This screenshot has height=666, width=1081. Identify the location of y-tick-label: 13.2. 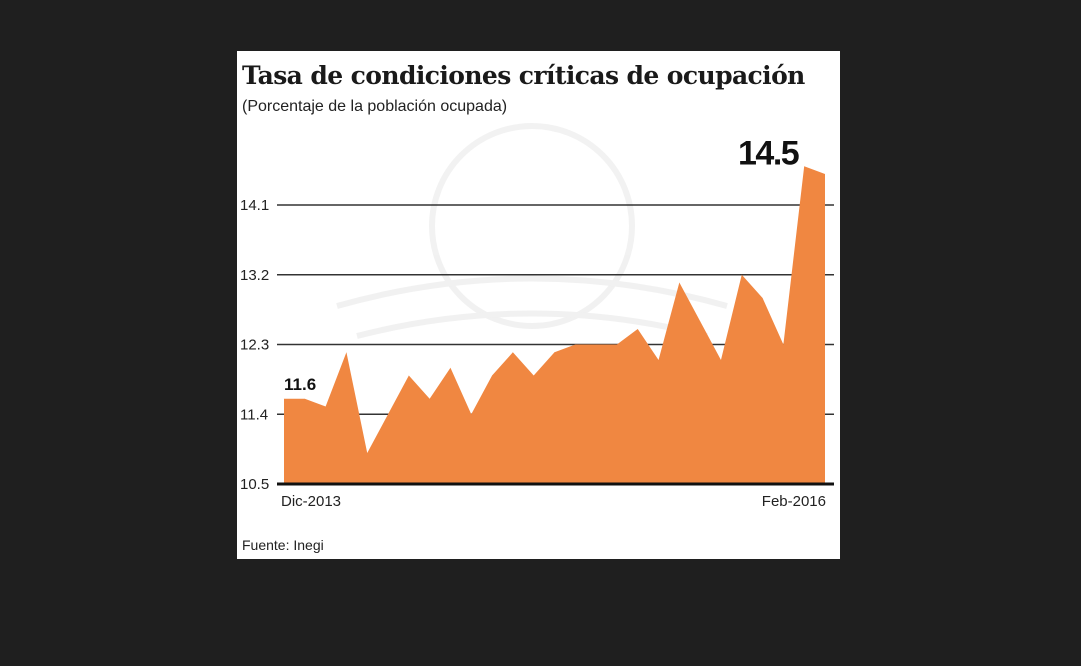
(254, 275).